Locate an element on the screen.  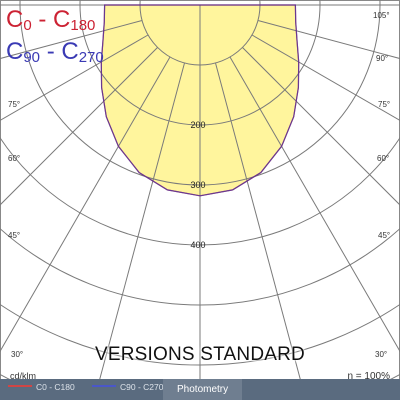
series-c90-swatch is located at coordinates (104, 386).